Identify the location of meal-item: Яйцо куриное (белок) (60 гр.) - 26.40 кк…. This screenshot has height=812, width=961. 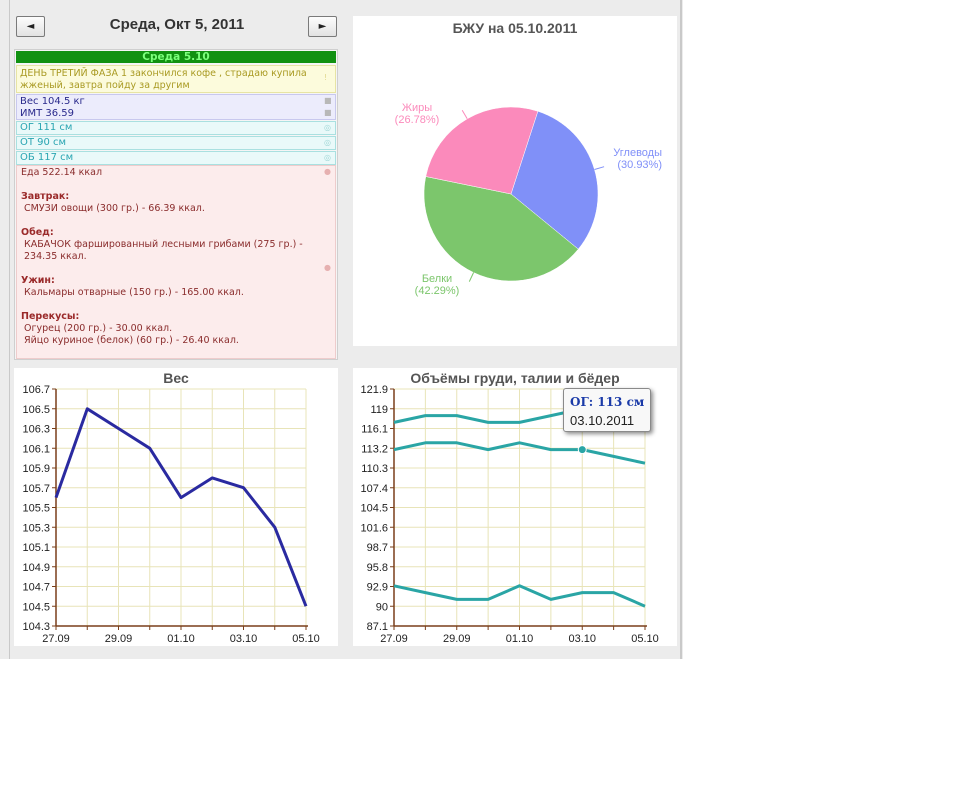
(131, 340).